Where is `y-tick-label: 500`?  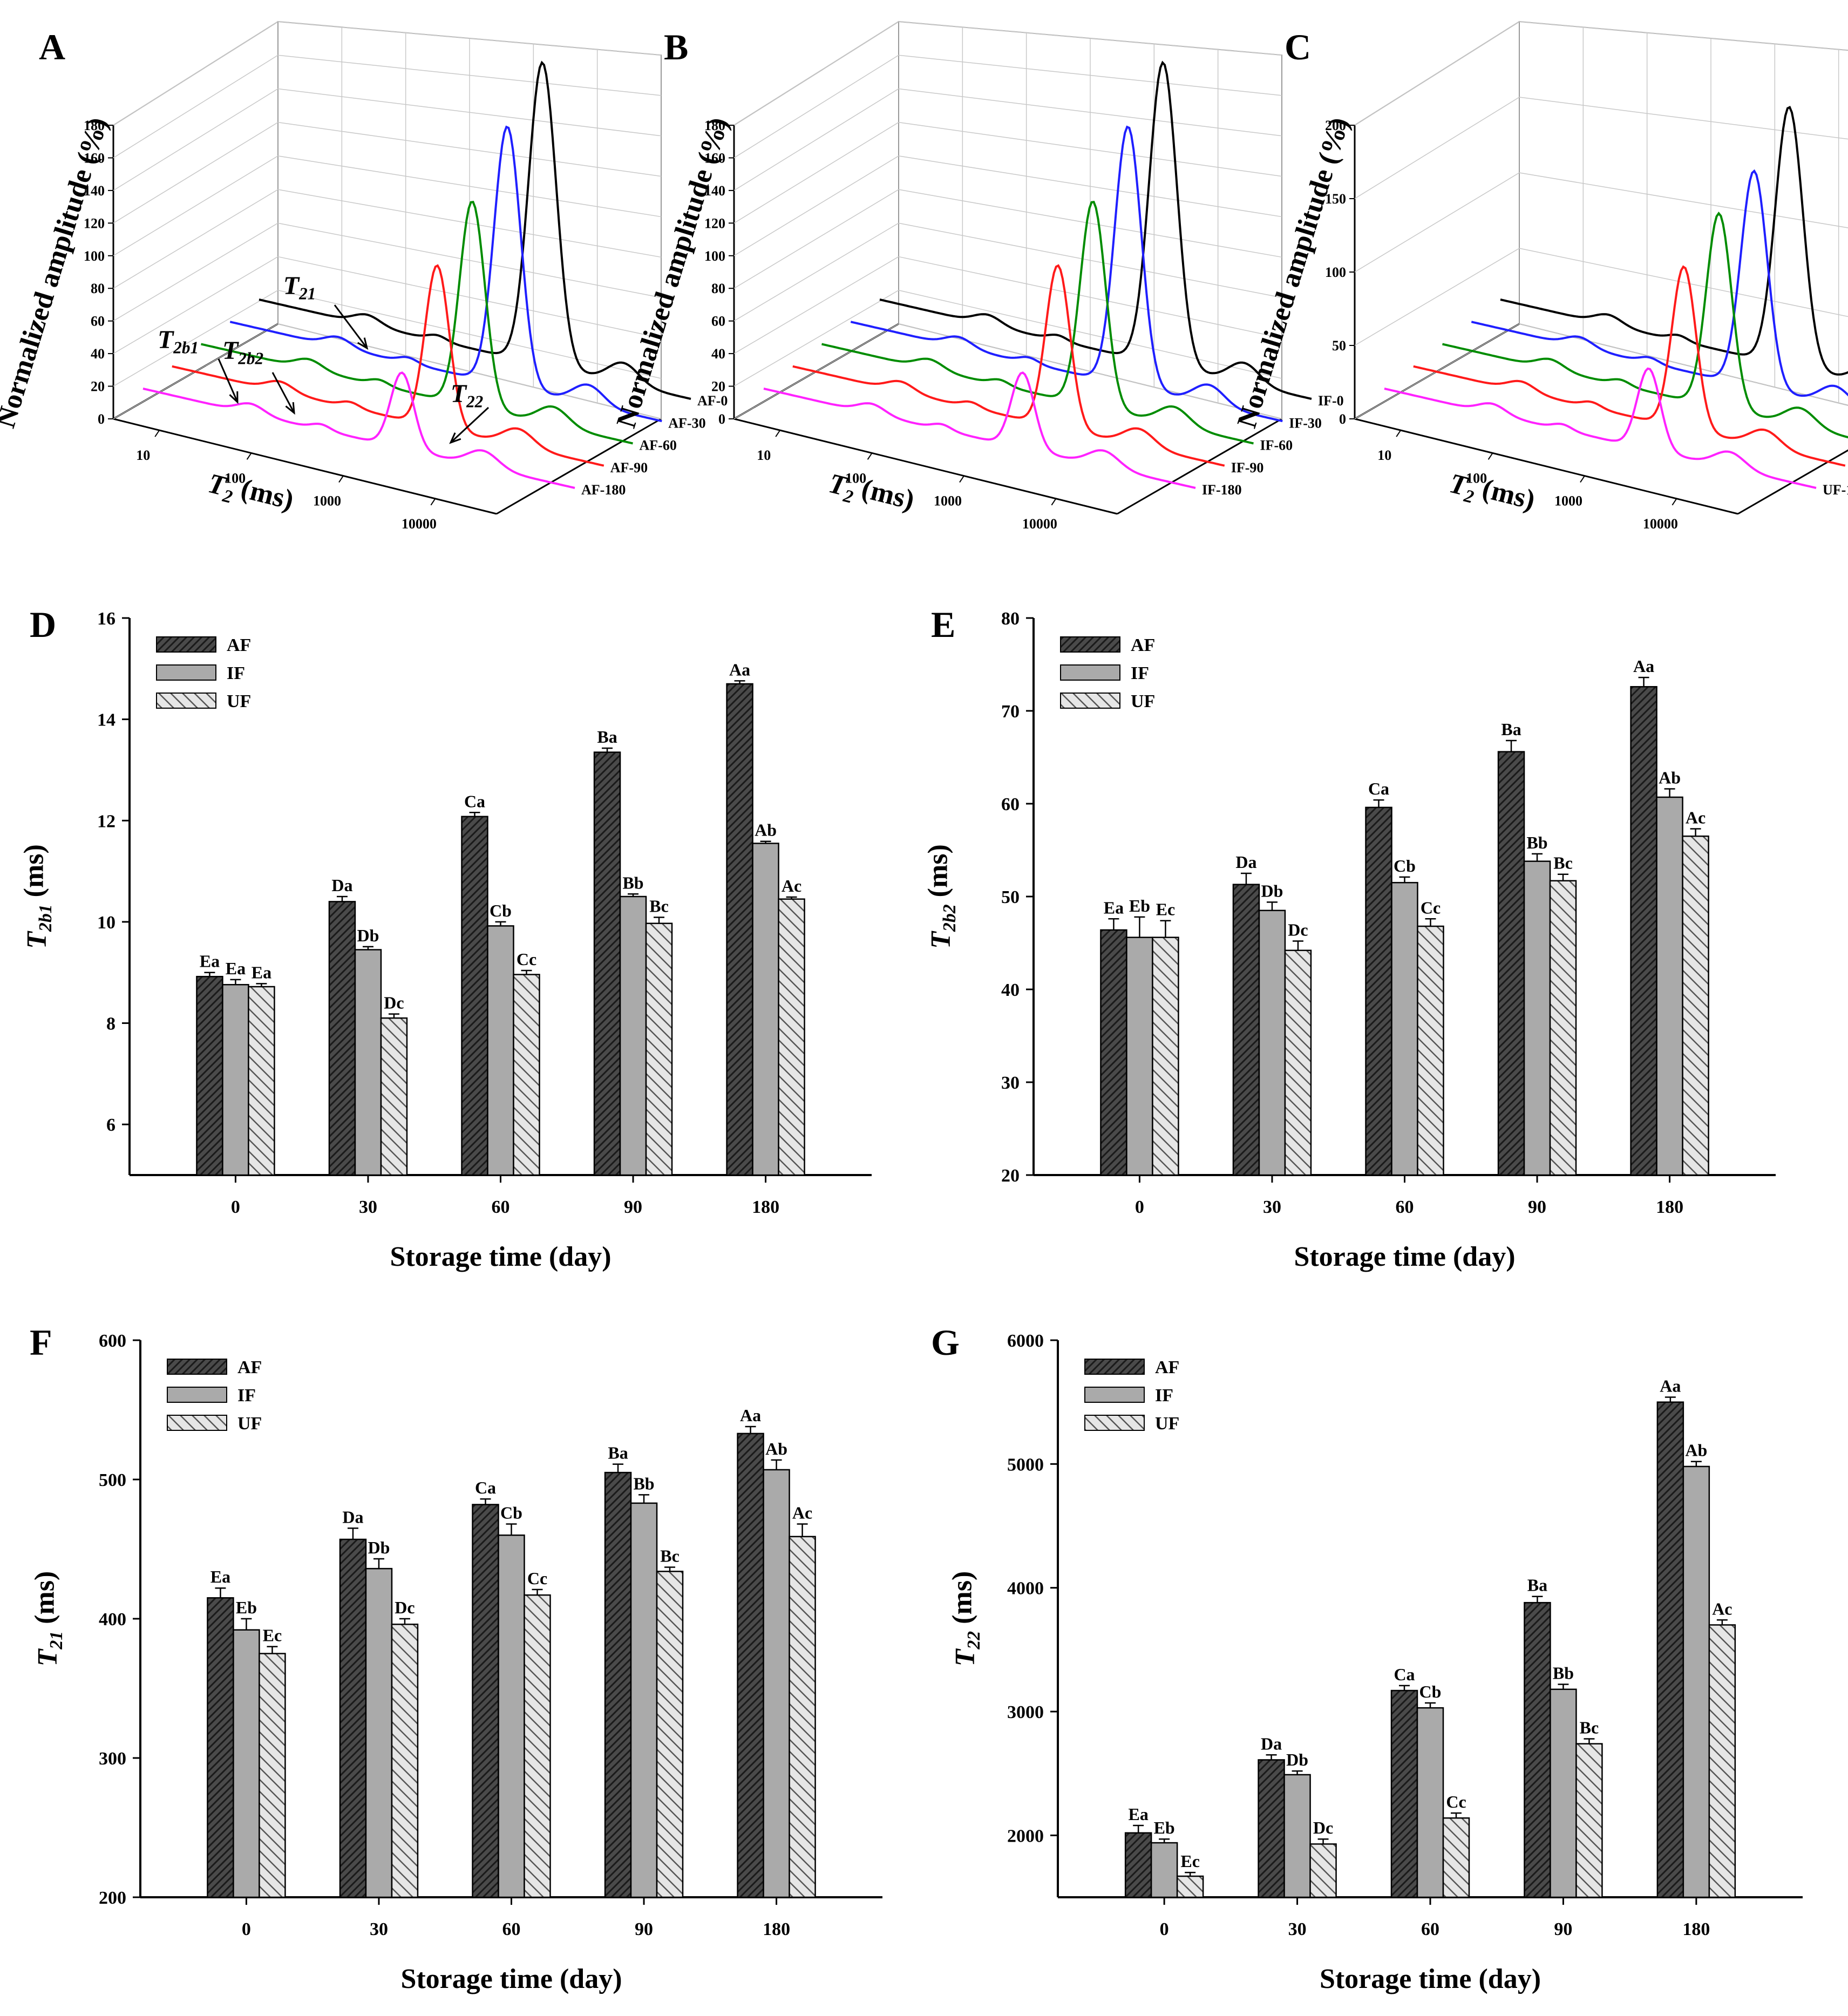
y-tick-label: 500 is located at coordinates (112, 1480).